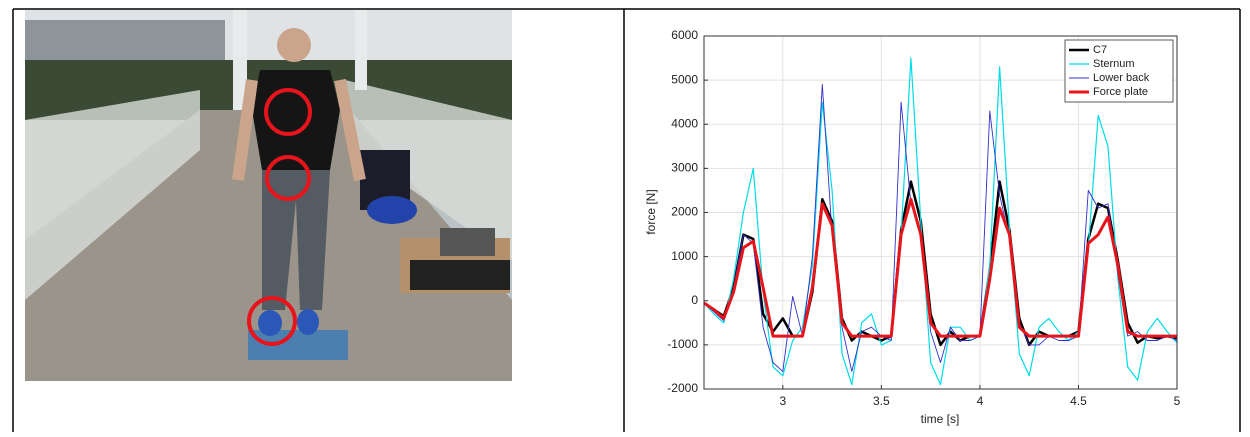 This screenshot has width=1250, height=437. What do you see at coordinates (1121, 78) in the screenshot?
I see `legend-label: Lower back` at bounding box center [1121, 78].